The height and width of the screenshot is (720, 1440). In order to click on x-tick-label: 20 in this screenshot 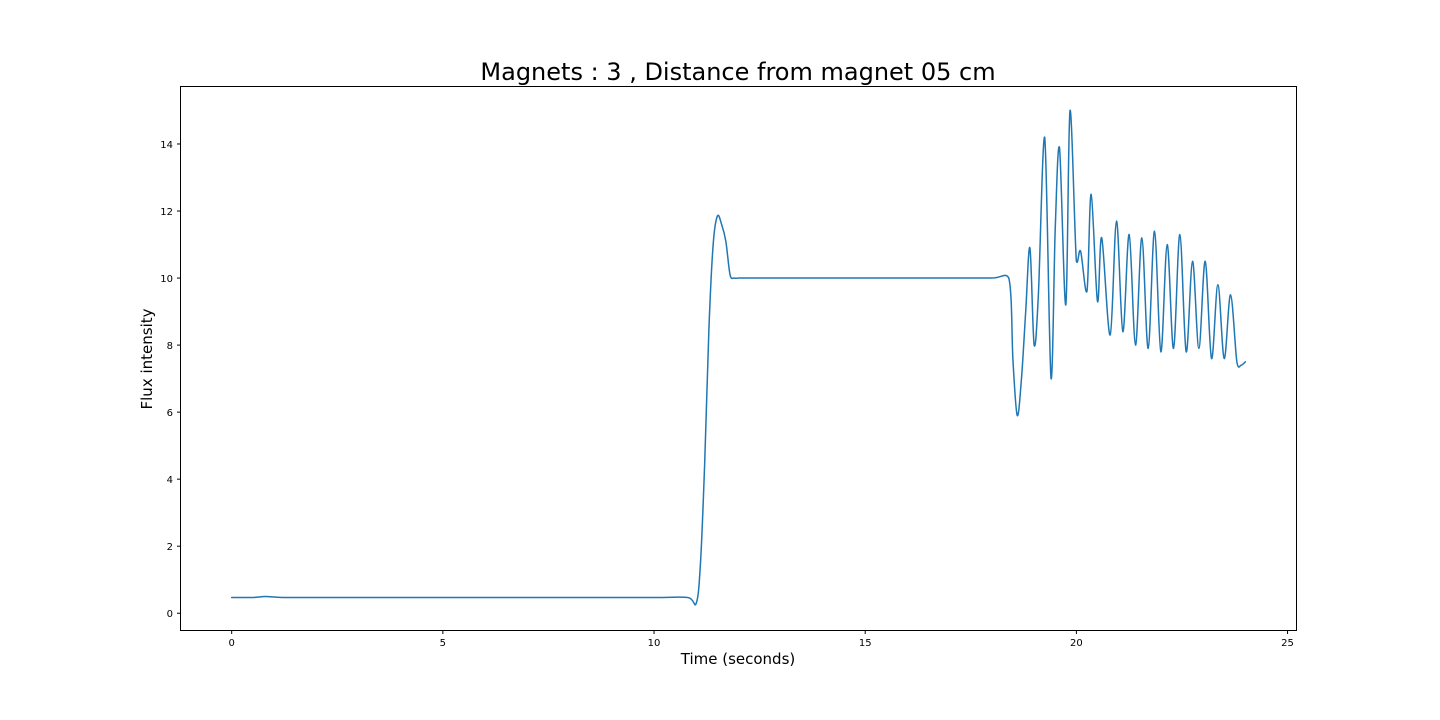, I will do `click(1076, 643)`.